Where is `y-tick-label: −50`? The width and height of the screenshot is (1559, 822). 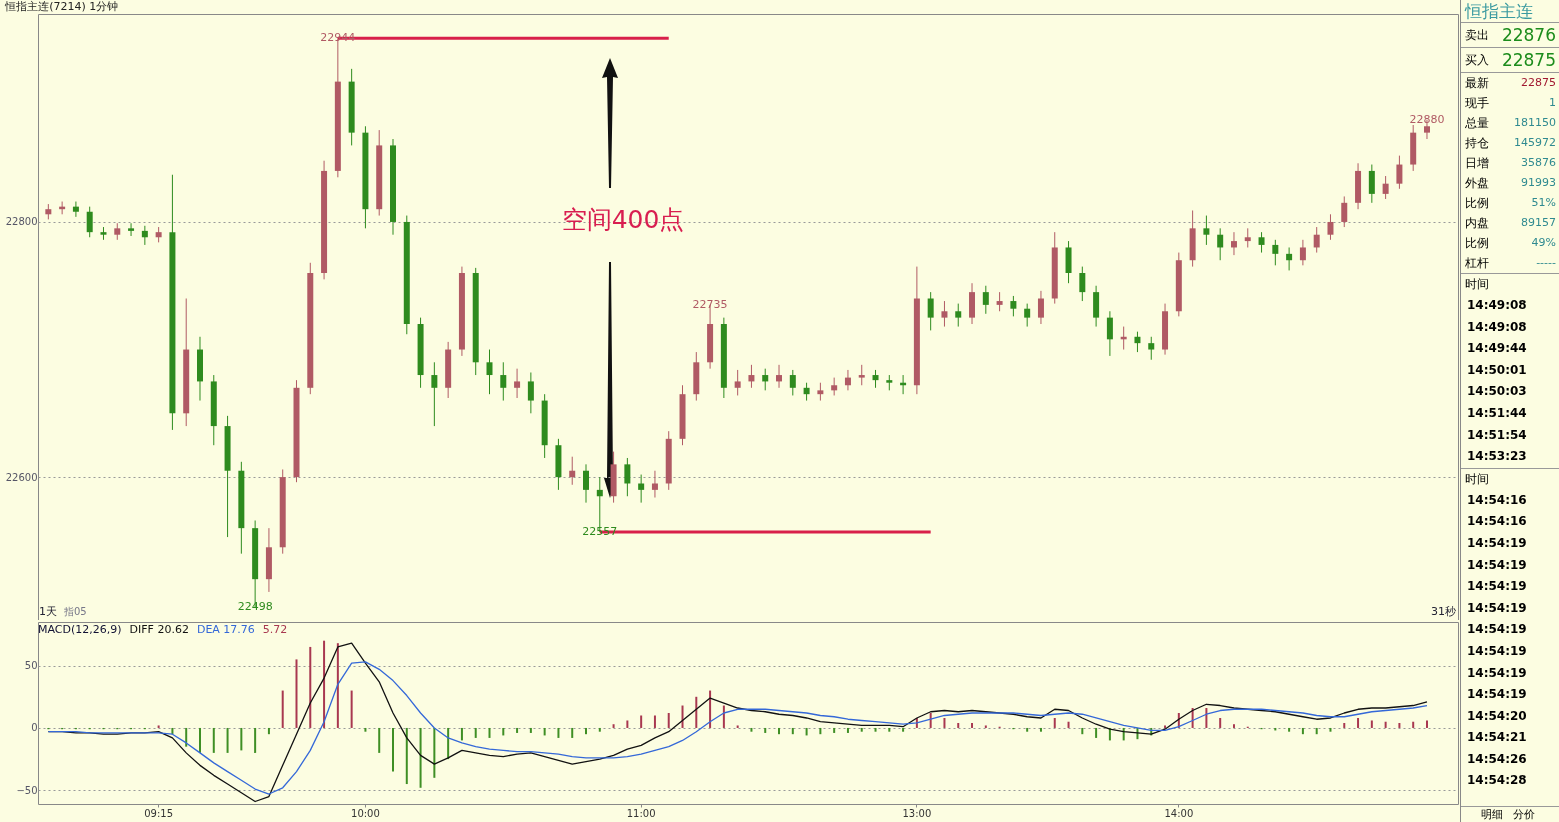 y-tick-label: −50 is located at coordinates (27, 790).